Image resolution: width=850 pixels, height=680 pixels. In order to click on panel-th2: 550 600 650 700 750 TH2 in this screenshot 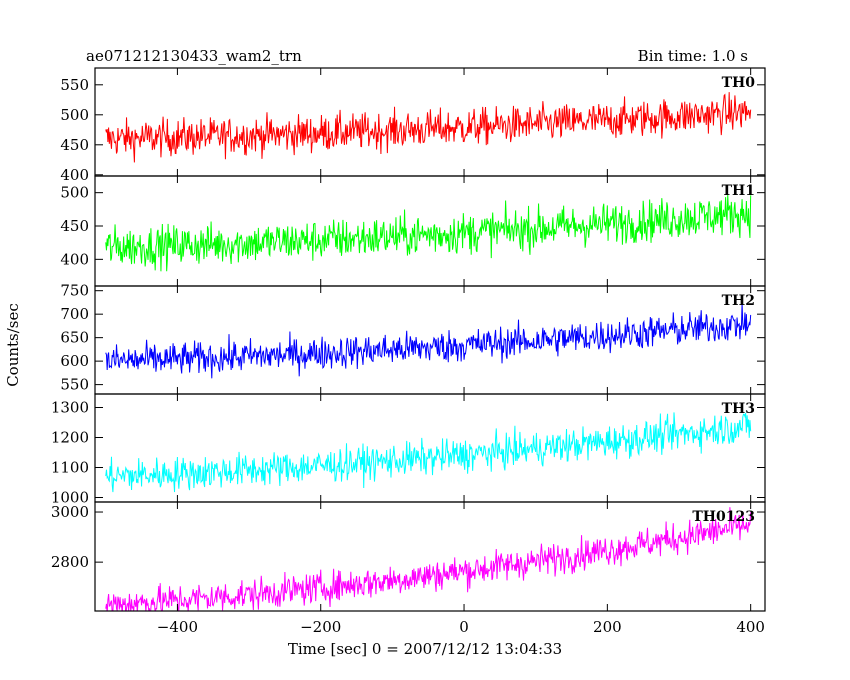, I will do `click(413, 338)`.